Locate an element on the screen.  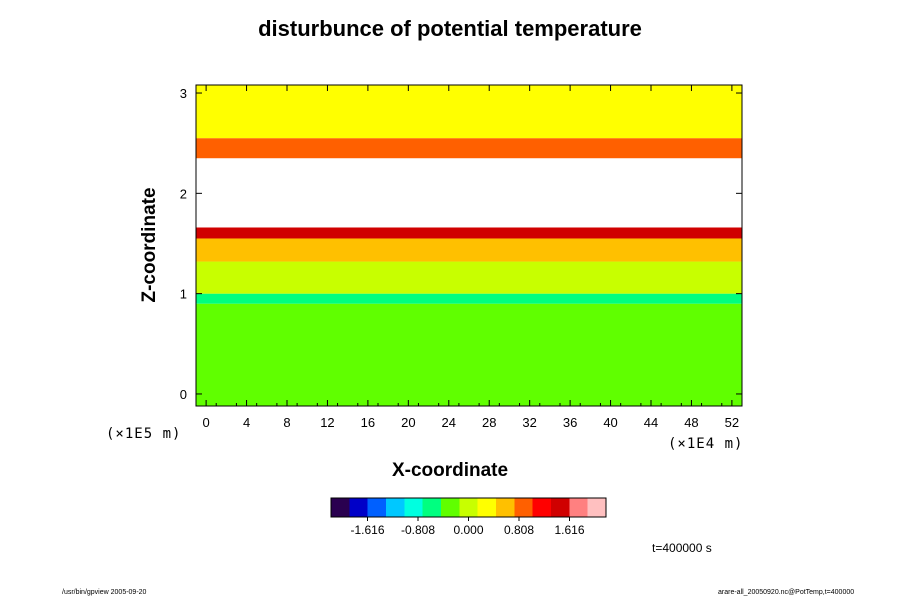
x-tick-label: 0 is located at coordinates (205, 422).